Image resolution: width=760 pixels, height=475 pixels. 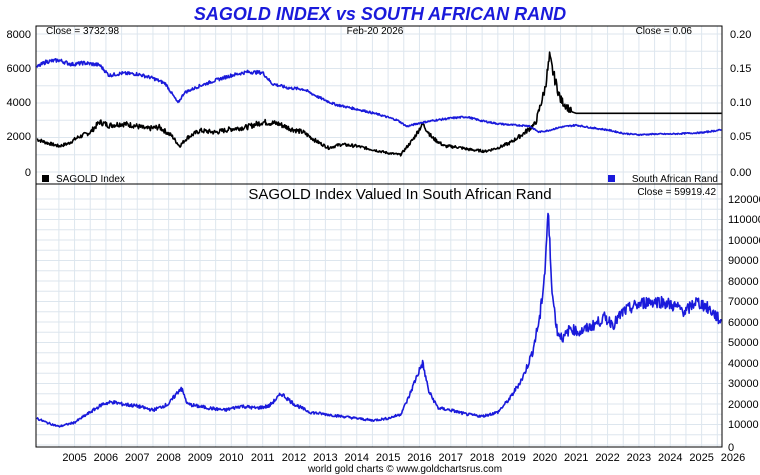 What do you see at coordinates (375, 31) in the screenshot?
I see `top-date-label: Feb-20 2026` at bounding box center [375, 31].